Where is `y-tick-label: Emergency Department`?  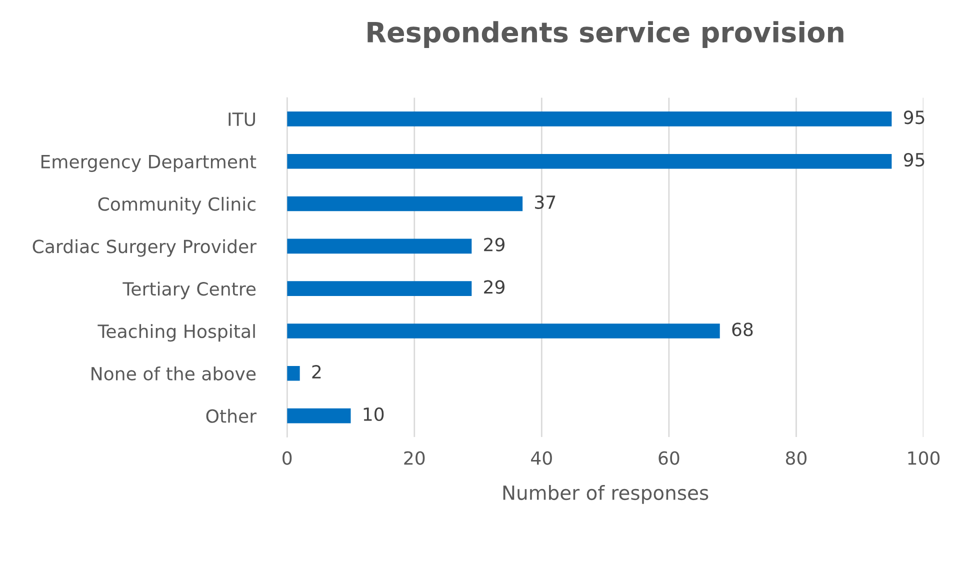 y-tick-label: Emergency Department is located at coordinates (148, 163).